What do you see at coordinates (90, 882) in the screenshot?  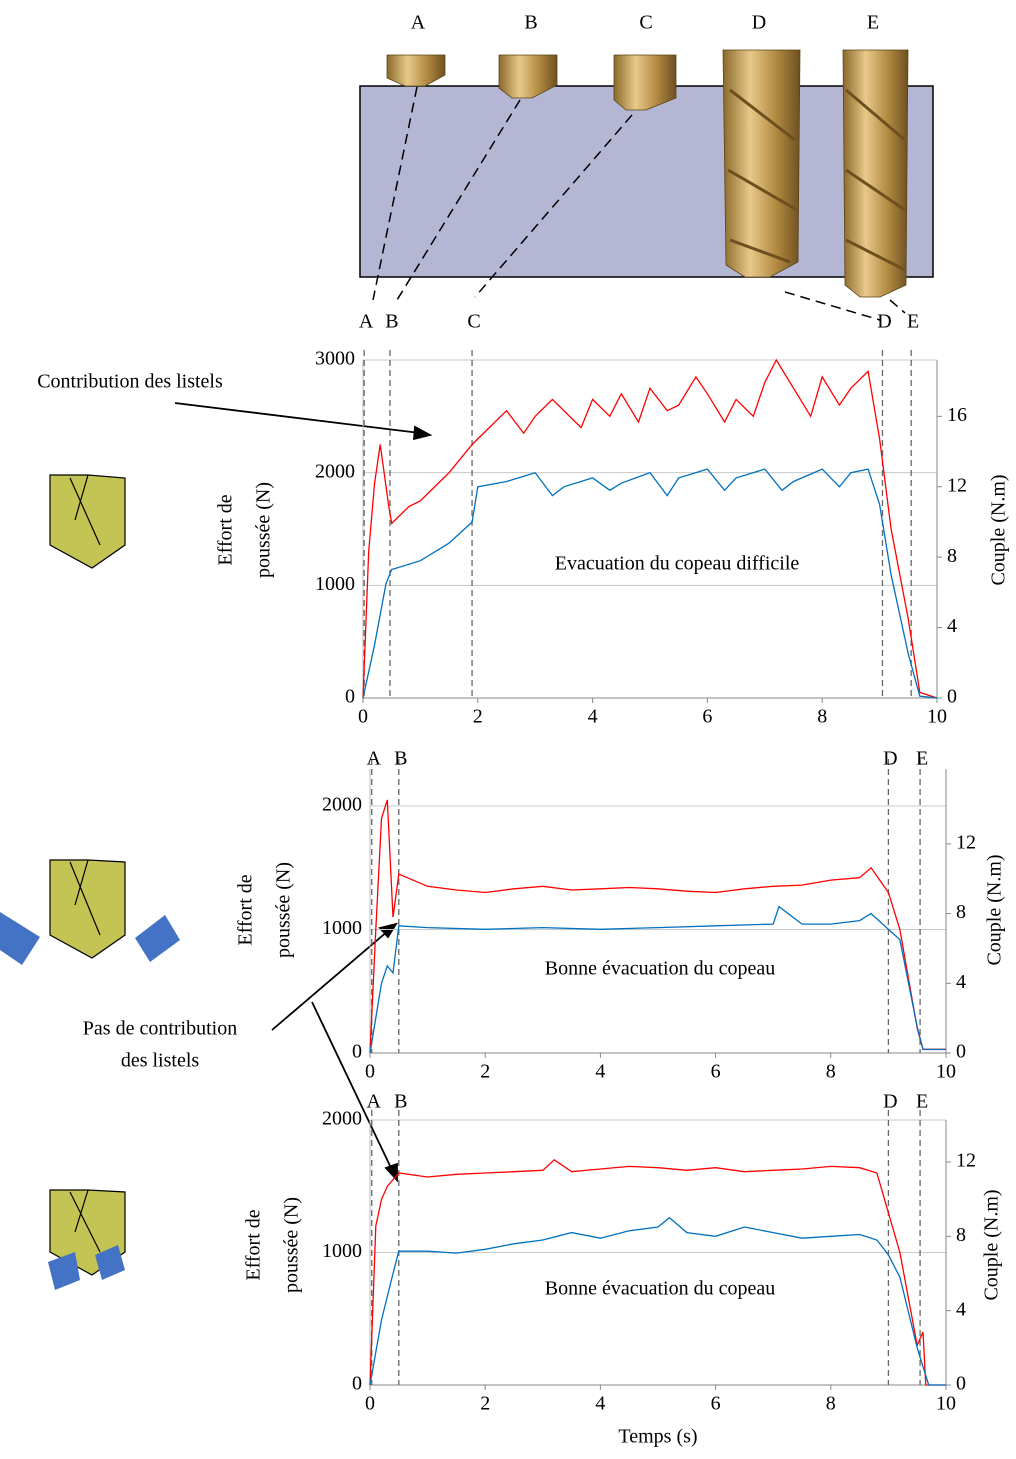 I see `drill-icons` at bounding box center [90, 882].